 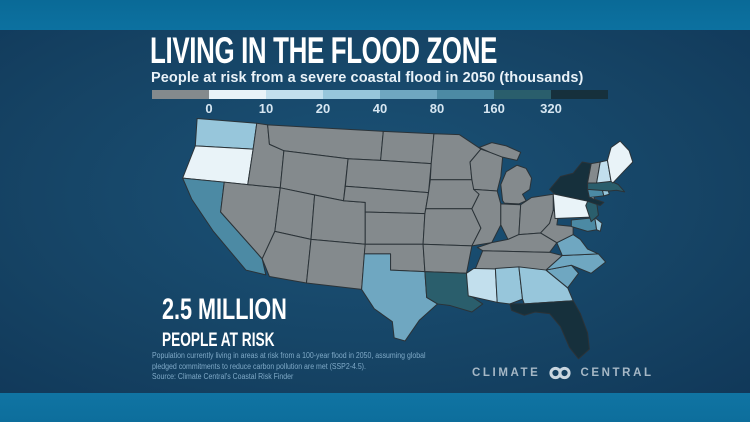 I want to click on legend-swatch-80–160, so click(x=465, y=94).